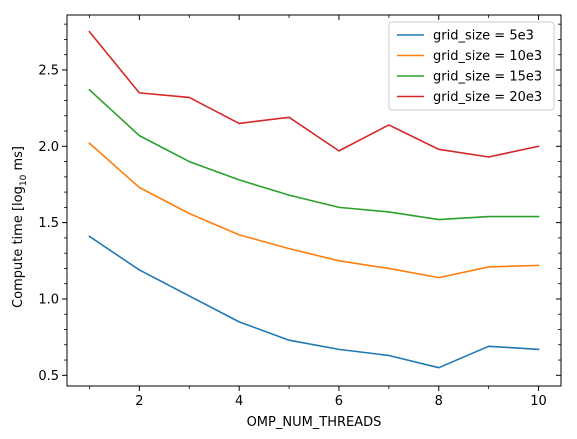 The image size is (577, 439). Describe the element at coordinates (48, 376) in the screenshot. I see `y-tick-label: 0.5` at that location.